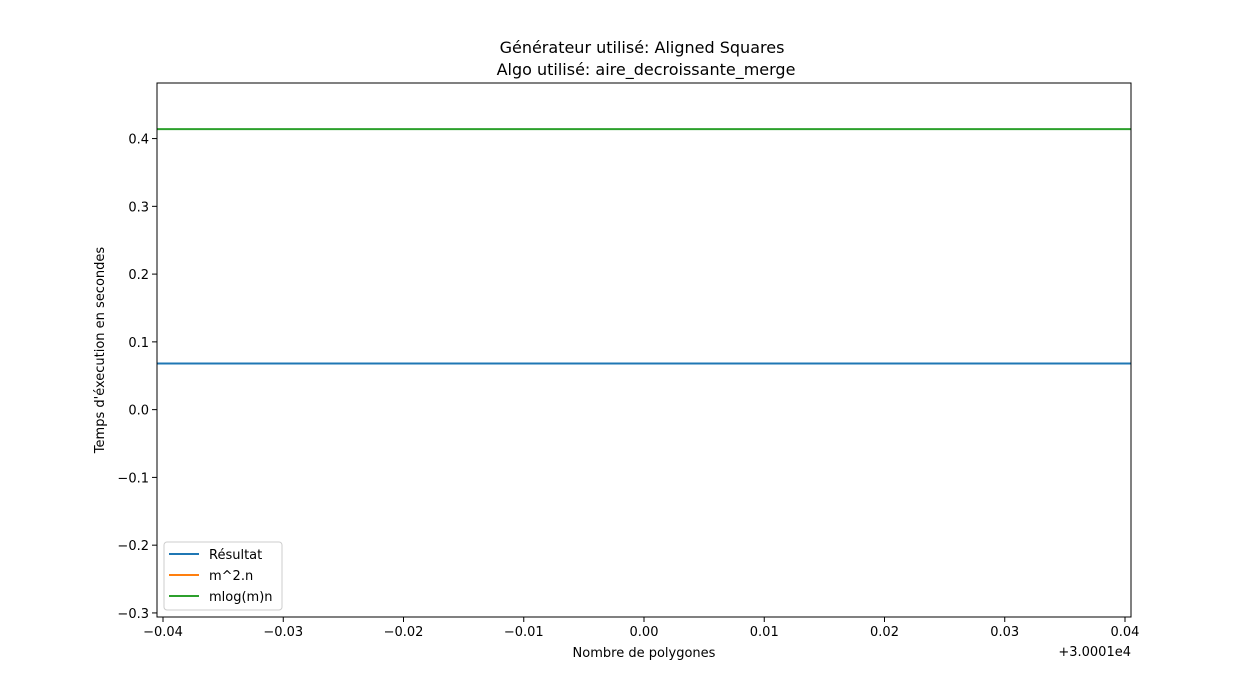 This screenshot has height=693, width=1257. What do you see at coordinates (1125, 632) in the screenshot?
I see `x-tick-label: 0.04` at bounding box center [1125, 632].